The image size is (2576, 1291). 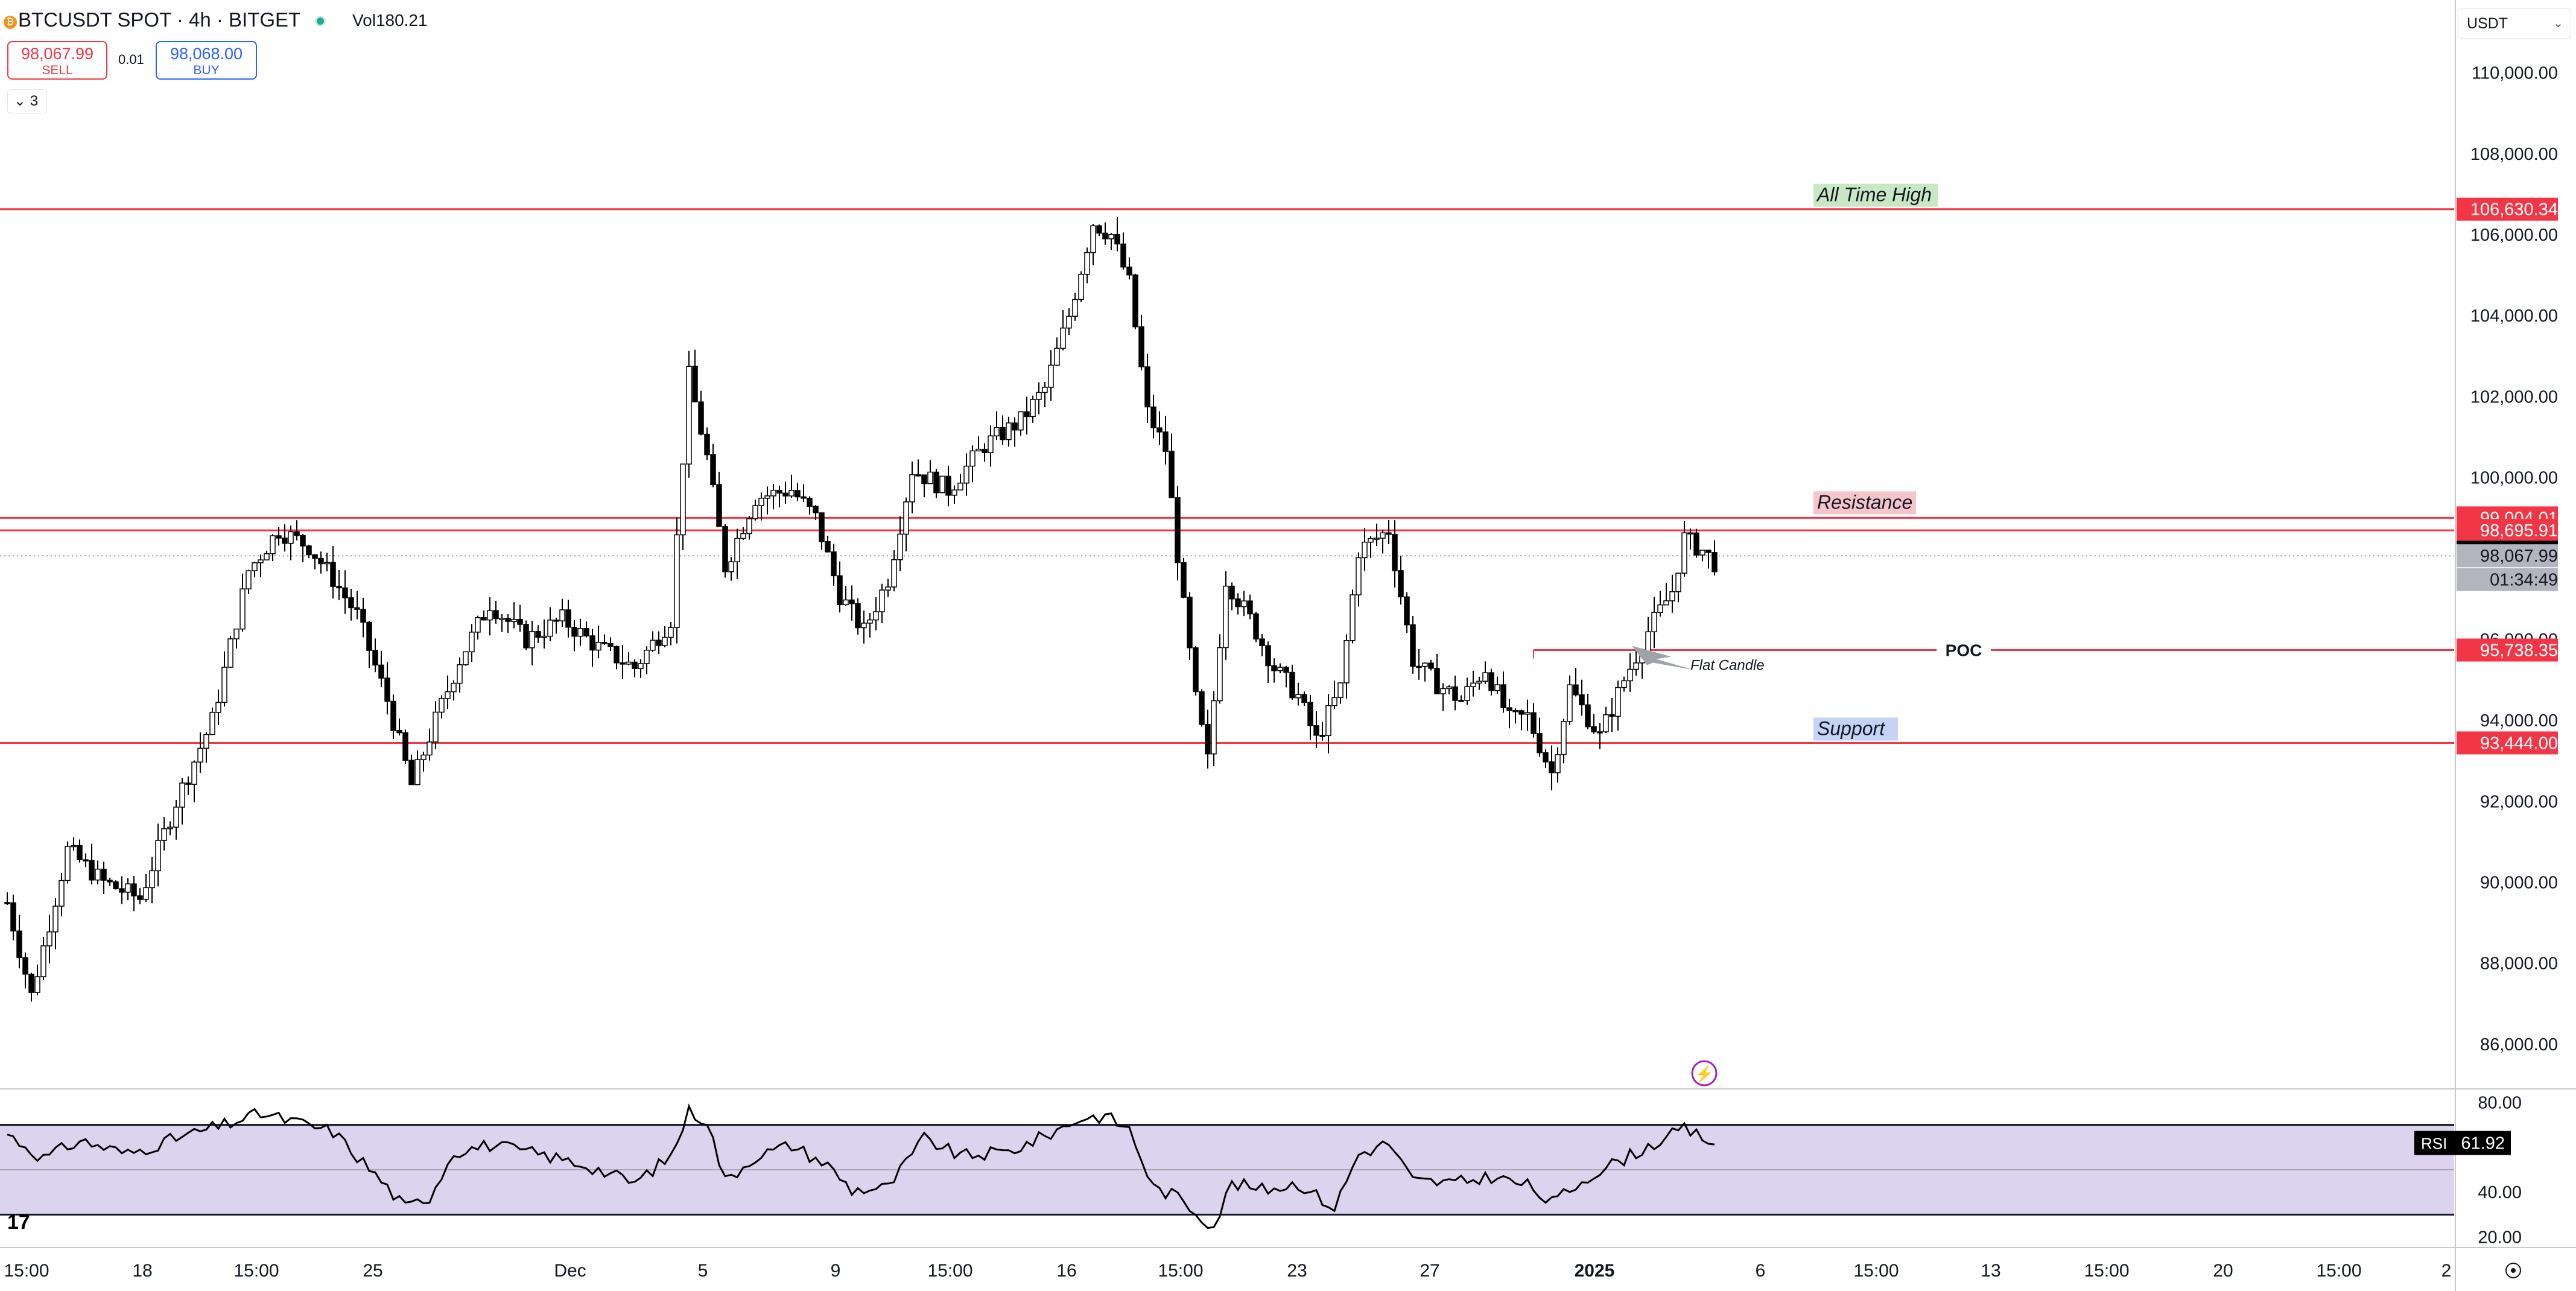 What do you see at coordinates (2513, 1270) in the screenshot?
I see `settings-gear-icon` at bounding box center [2513, 1270].